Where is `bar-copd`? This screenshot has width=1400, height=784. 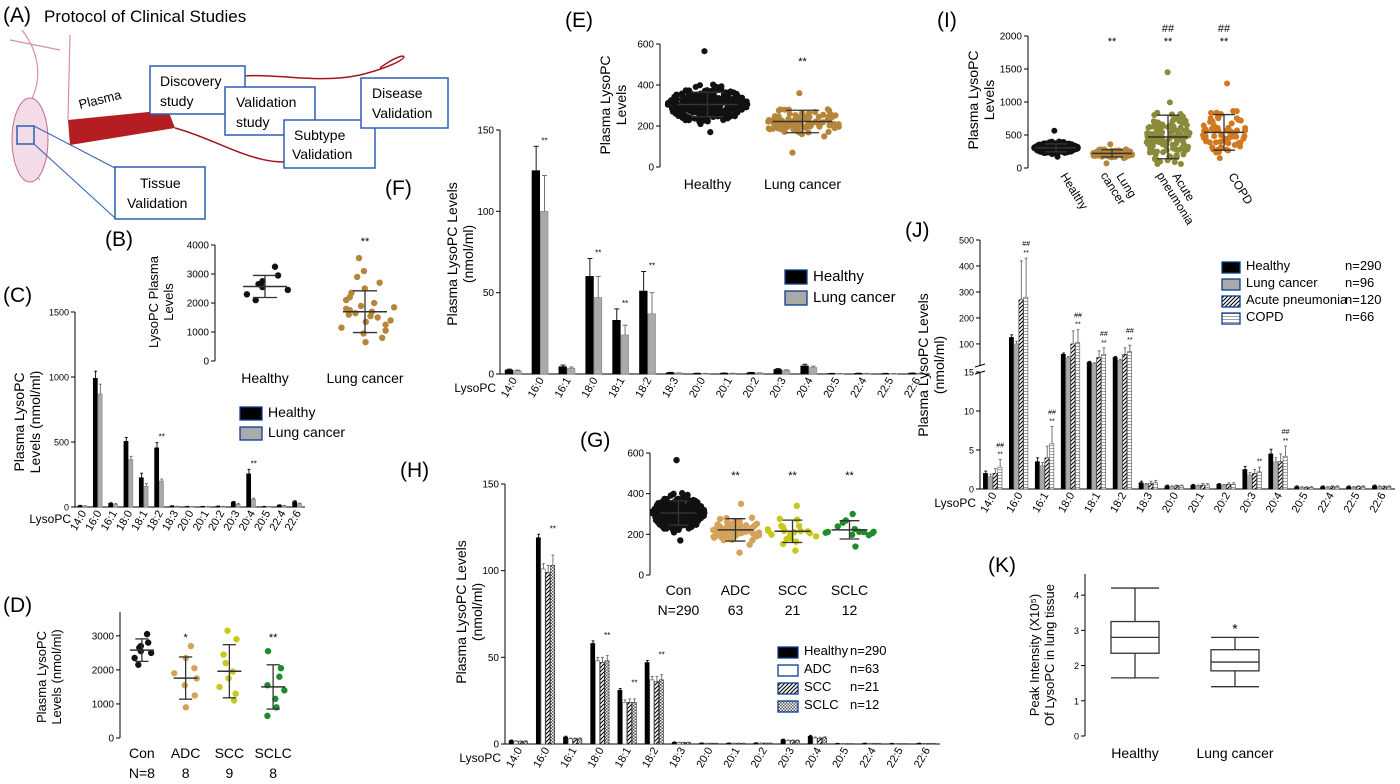 bar-copd is located at coordinates (1000, 478).